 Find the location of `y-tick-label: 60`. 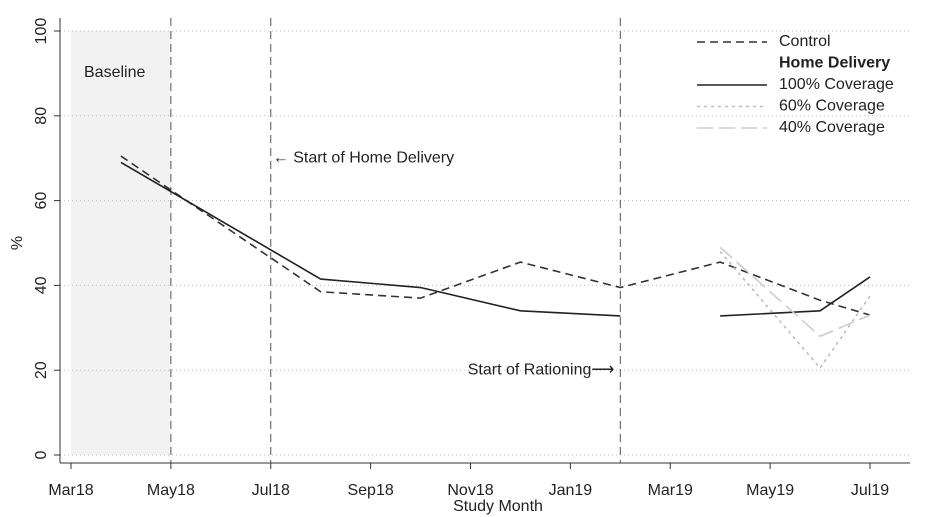

y-tick-label: 60 is located at coordinates (41, 201).